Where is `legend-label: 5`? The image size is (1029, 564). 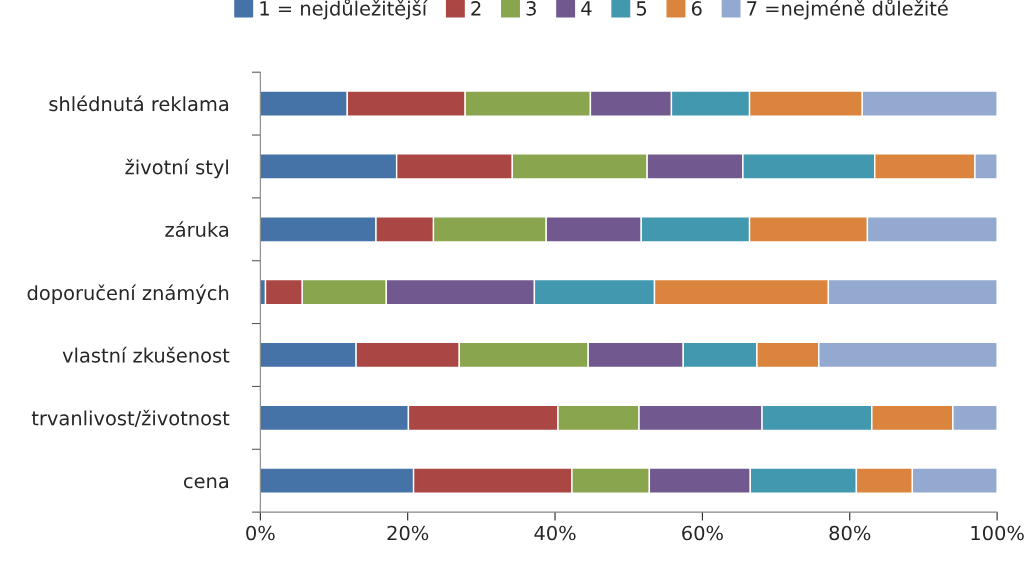
legend-label: 5 is located at coordinates (641, 8).